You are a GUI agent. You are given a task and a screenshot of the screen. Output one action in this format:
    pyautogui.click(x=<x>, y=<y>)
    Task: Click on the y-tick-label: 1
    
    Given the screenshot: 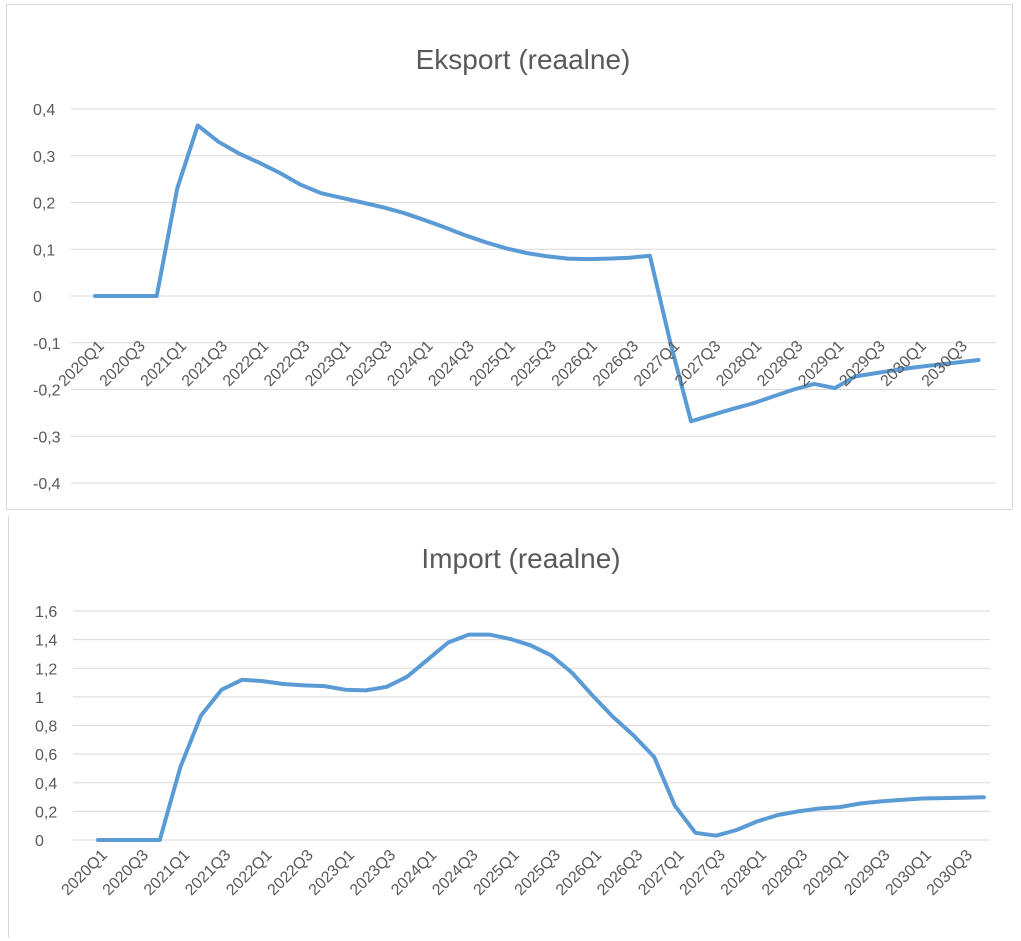 What is the action you would take?
    pyautogui.click(x=39, y=698)
    